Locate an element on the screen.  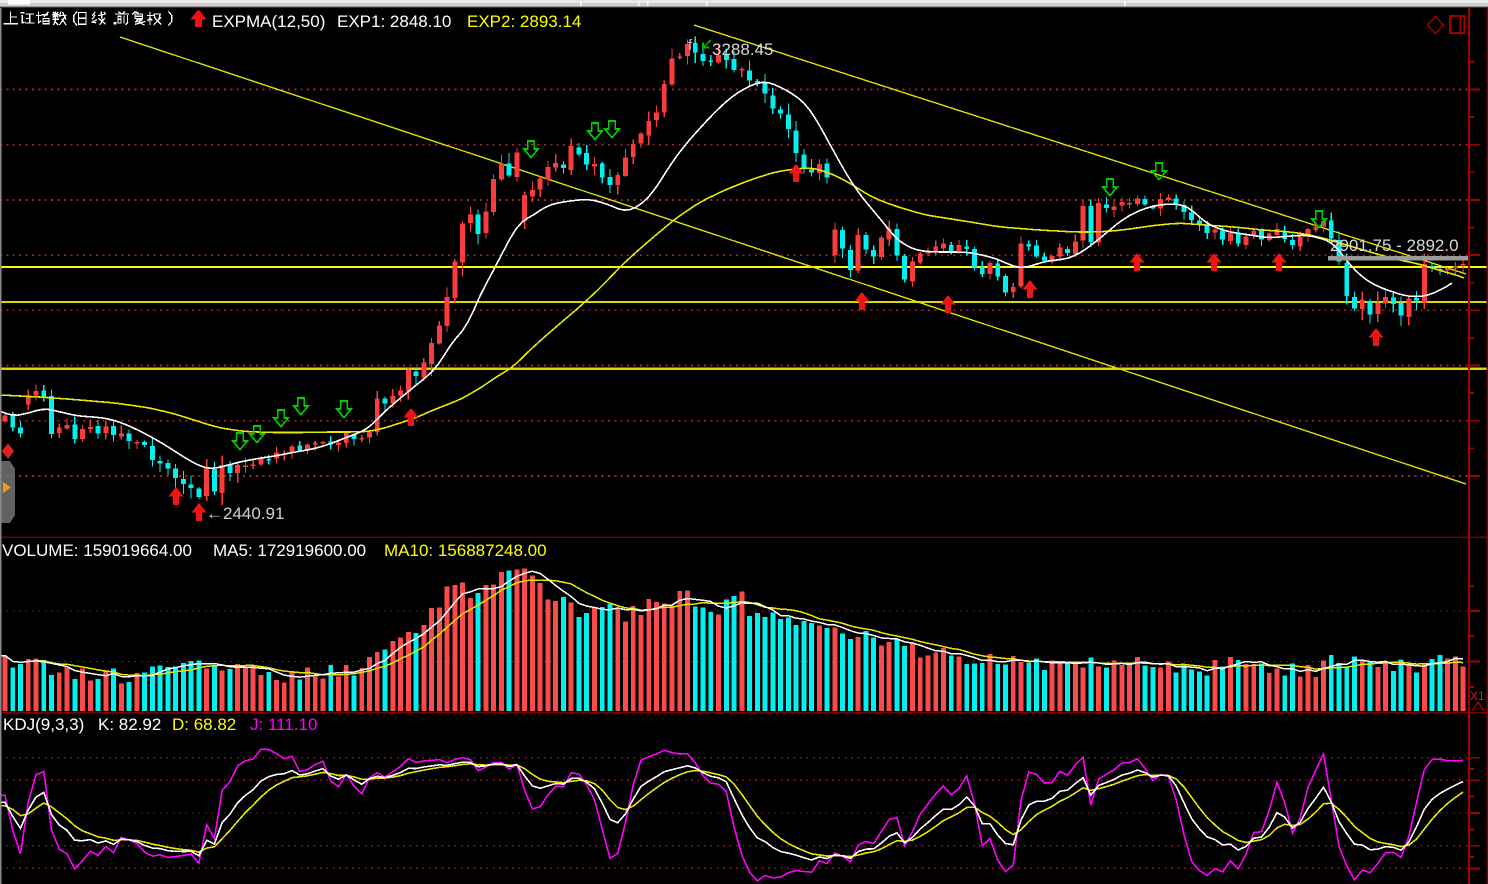
svg-text: 3288.45 is located at coordinates (742, 49).